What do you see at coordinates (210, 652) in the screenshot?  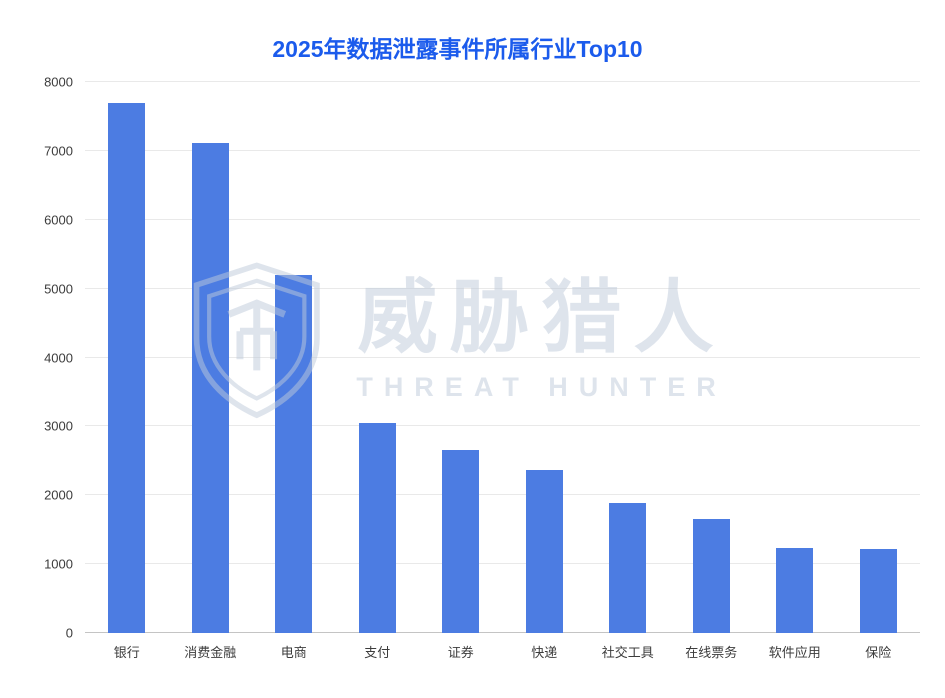 I see `x-axis-label: 消费金融` at bounding box center [210, 652].